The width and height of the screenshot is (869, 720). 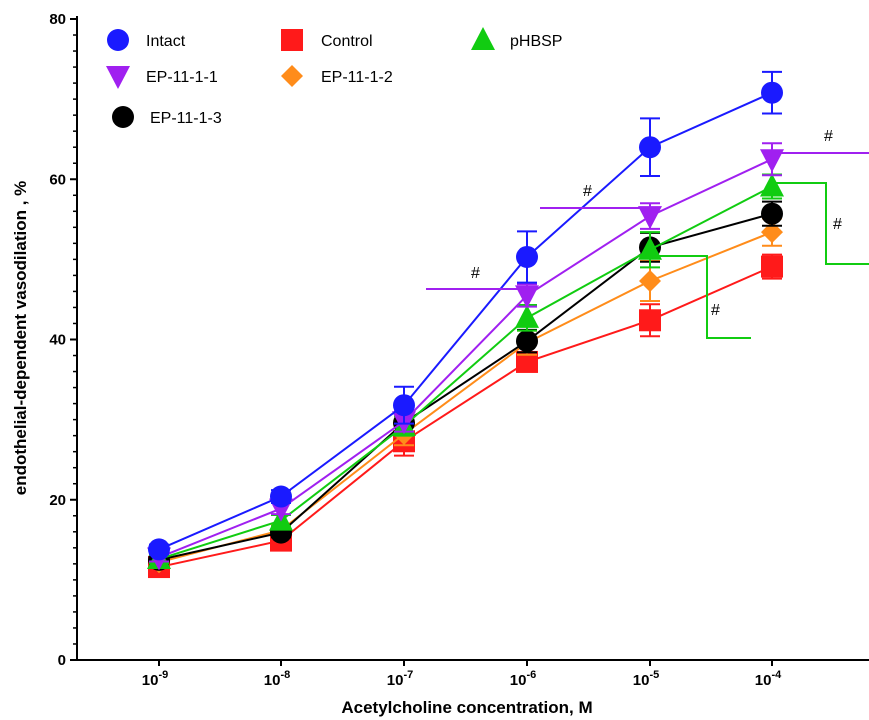 What do you see at coordinates (400, 679) in the screenshot?
I see `x-tick-label: 10⁻⁷` at bounding box center [400, 679].